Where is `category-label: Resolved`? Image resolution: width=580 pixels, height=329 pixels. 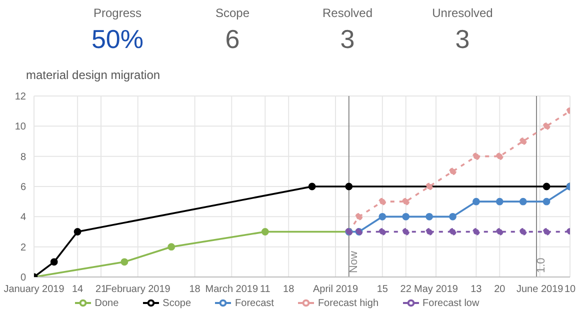
category-label: Resolved is located at coordinates (347, 13).